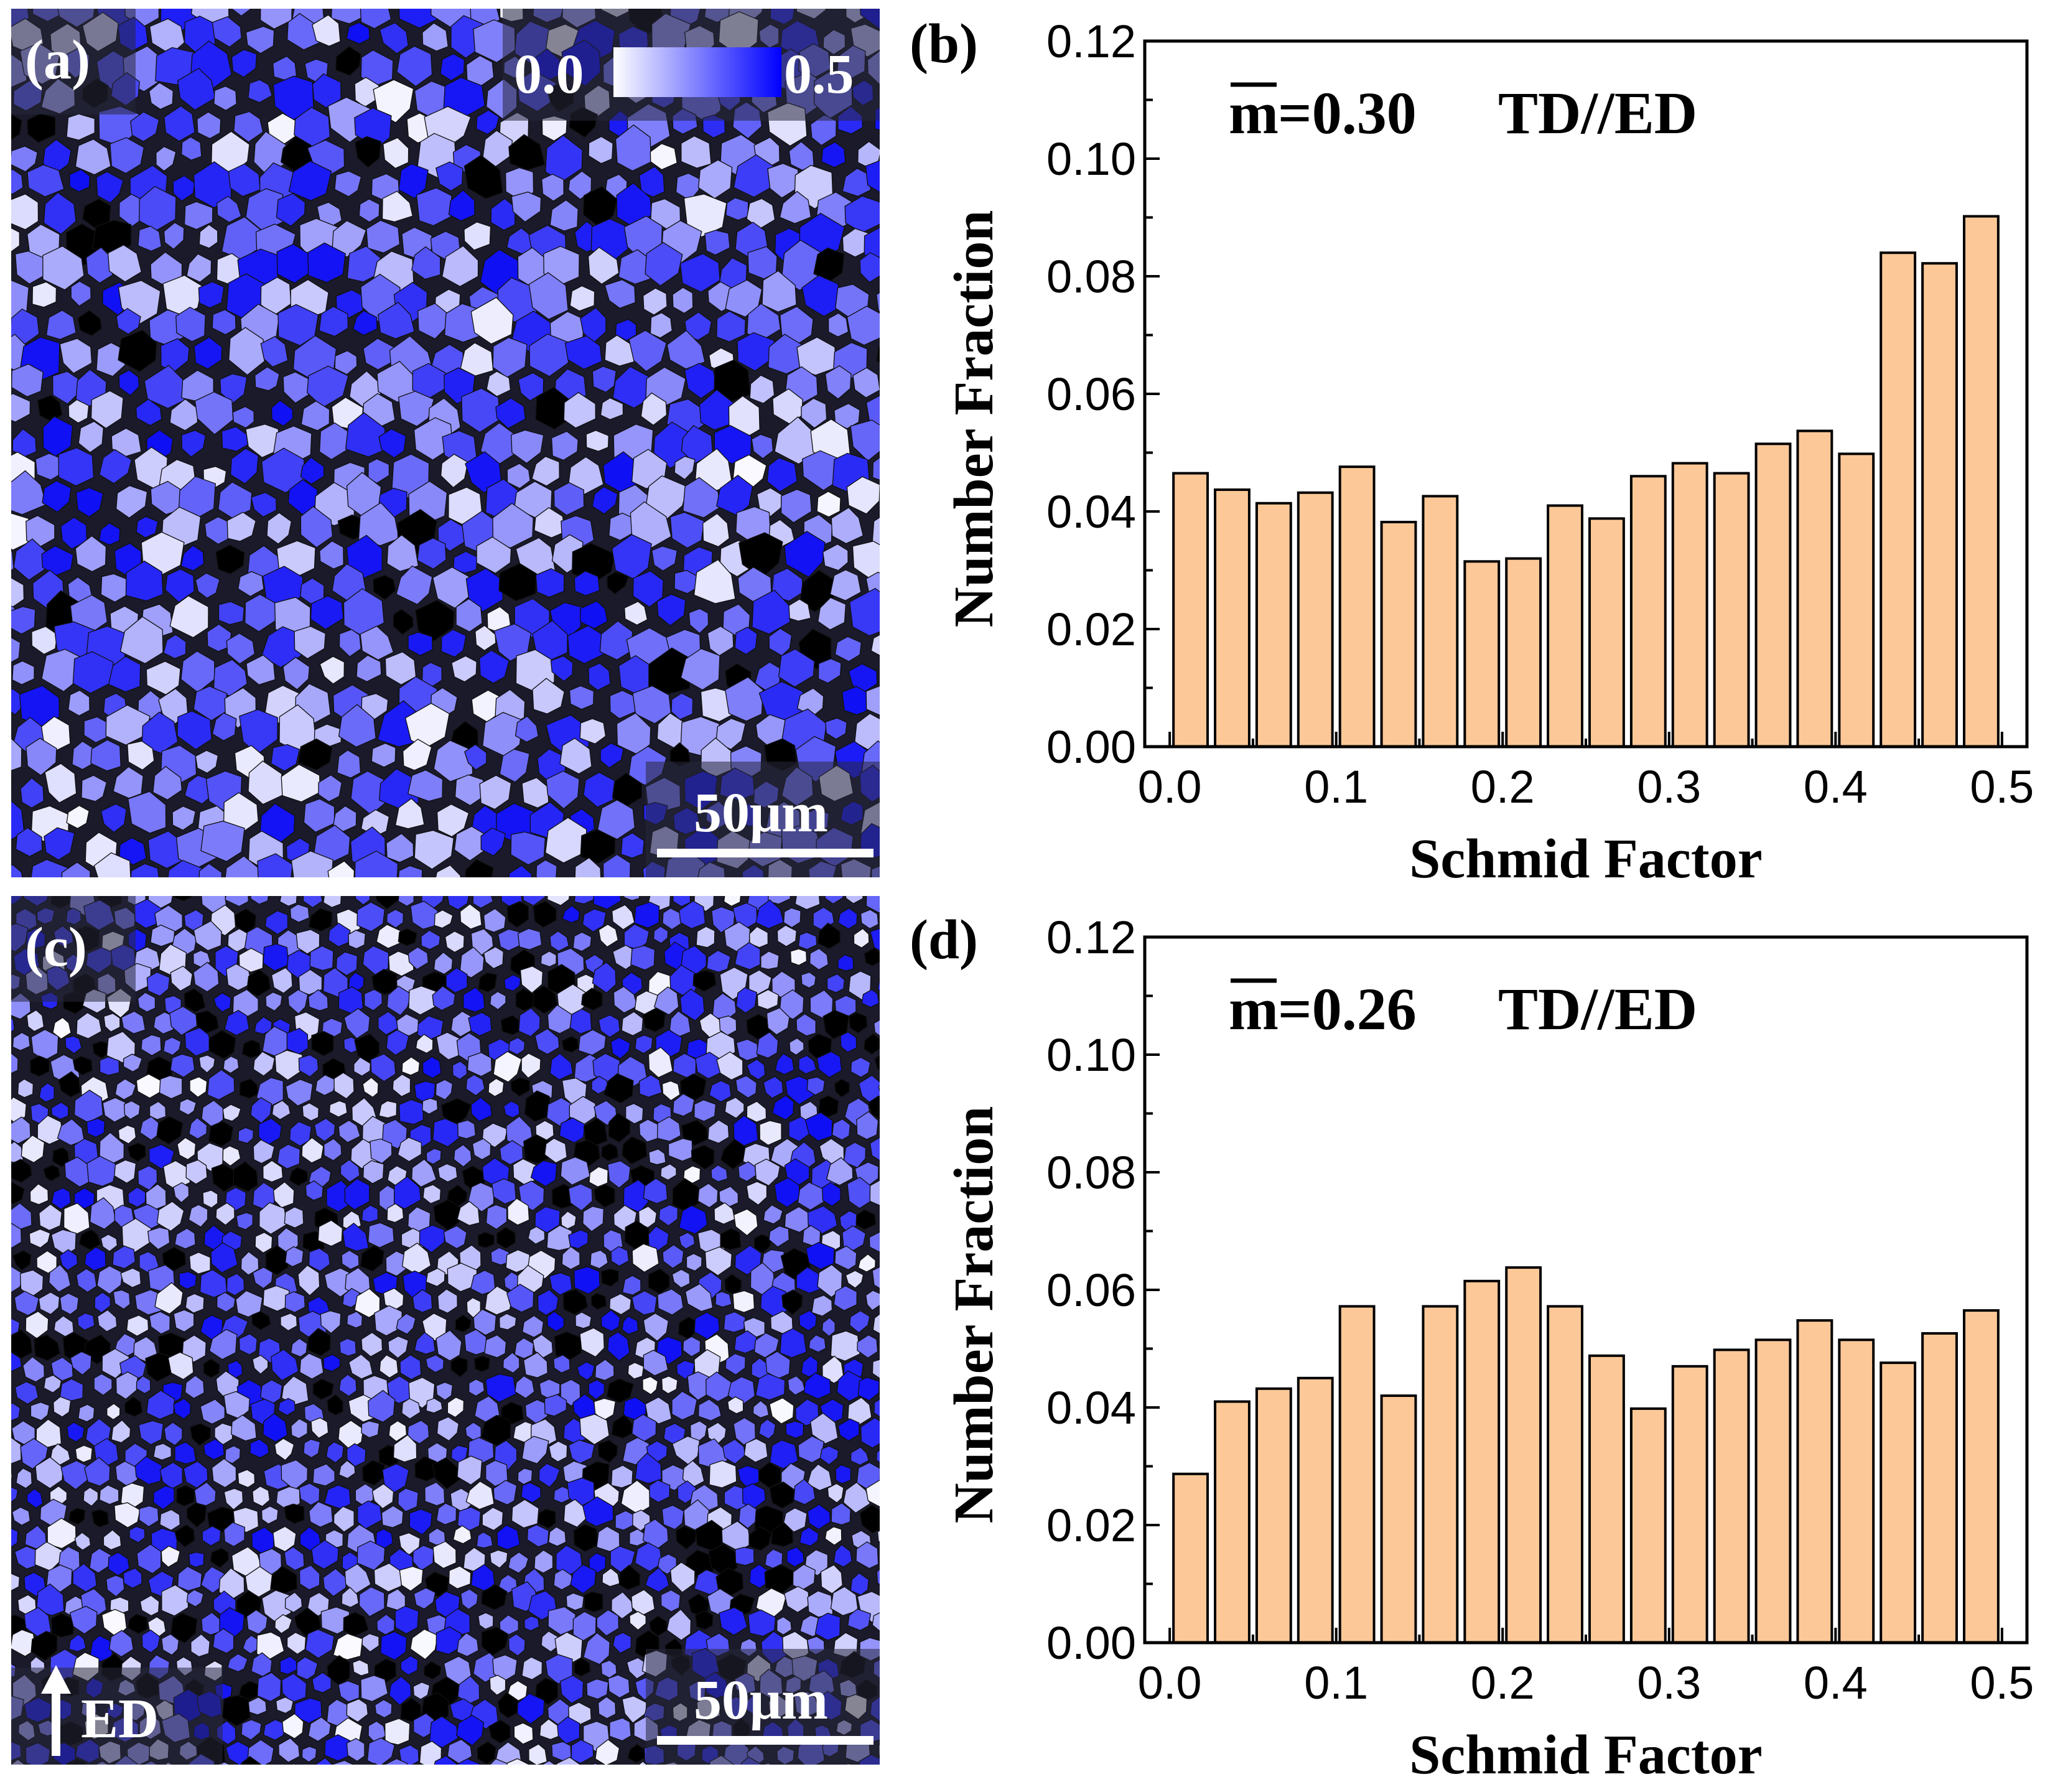 The width and height of the screenshot is (2045, 1792). What do you see at coordinates (761, 813) in the screenshot?
I see `scale-bar-label: 50μm` at bounding box center [761, 813].